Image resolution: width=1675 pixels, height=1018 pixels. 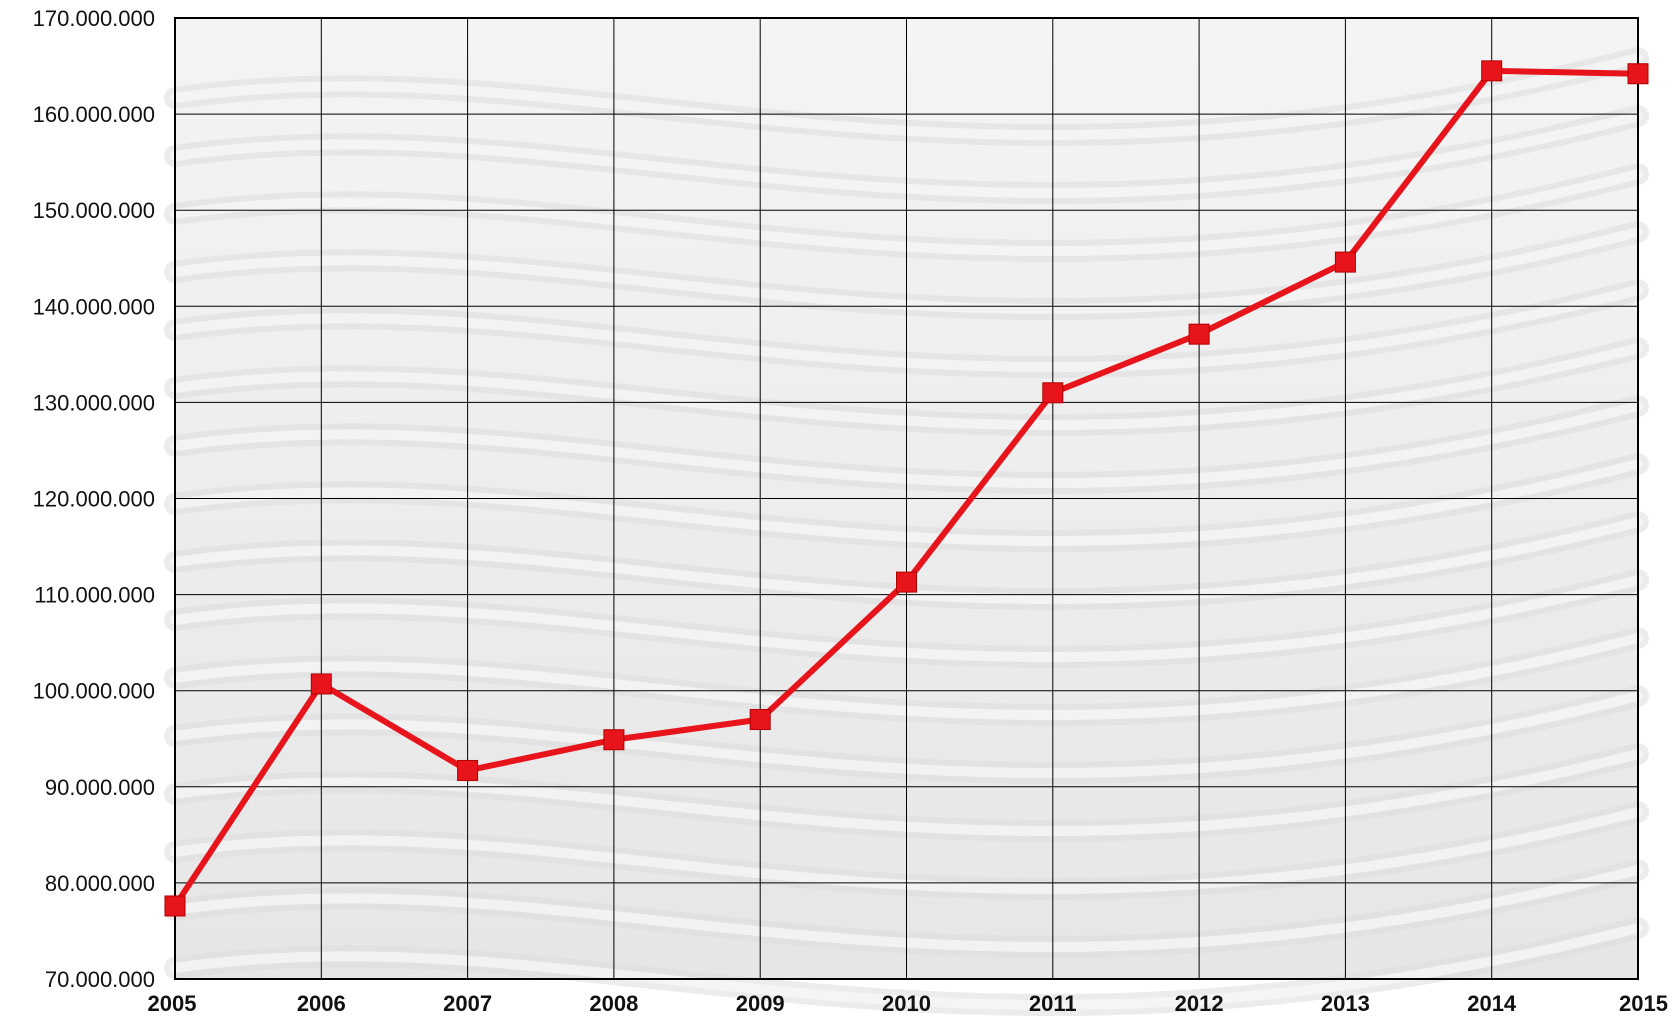 What do you see at coordinates (94, 691) in the screenshot?
I see `y-tick-label: 100.000.000` at bounding box center [94, 691].